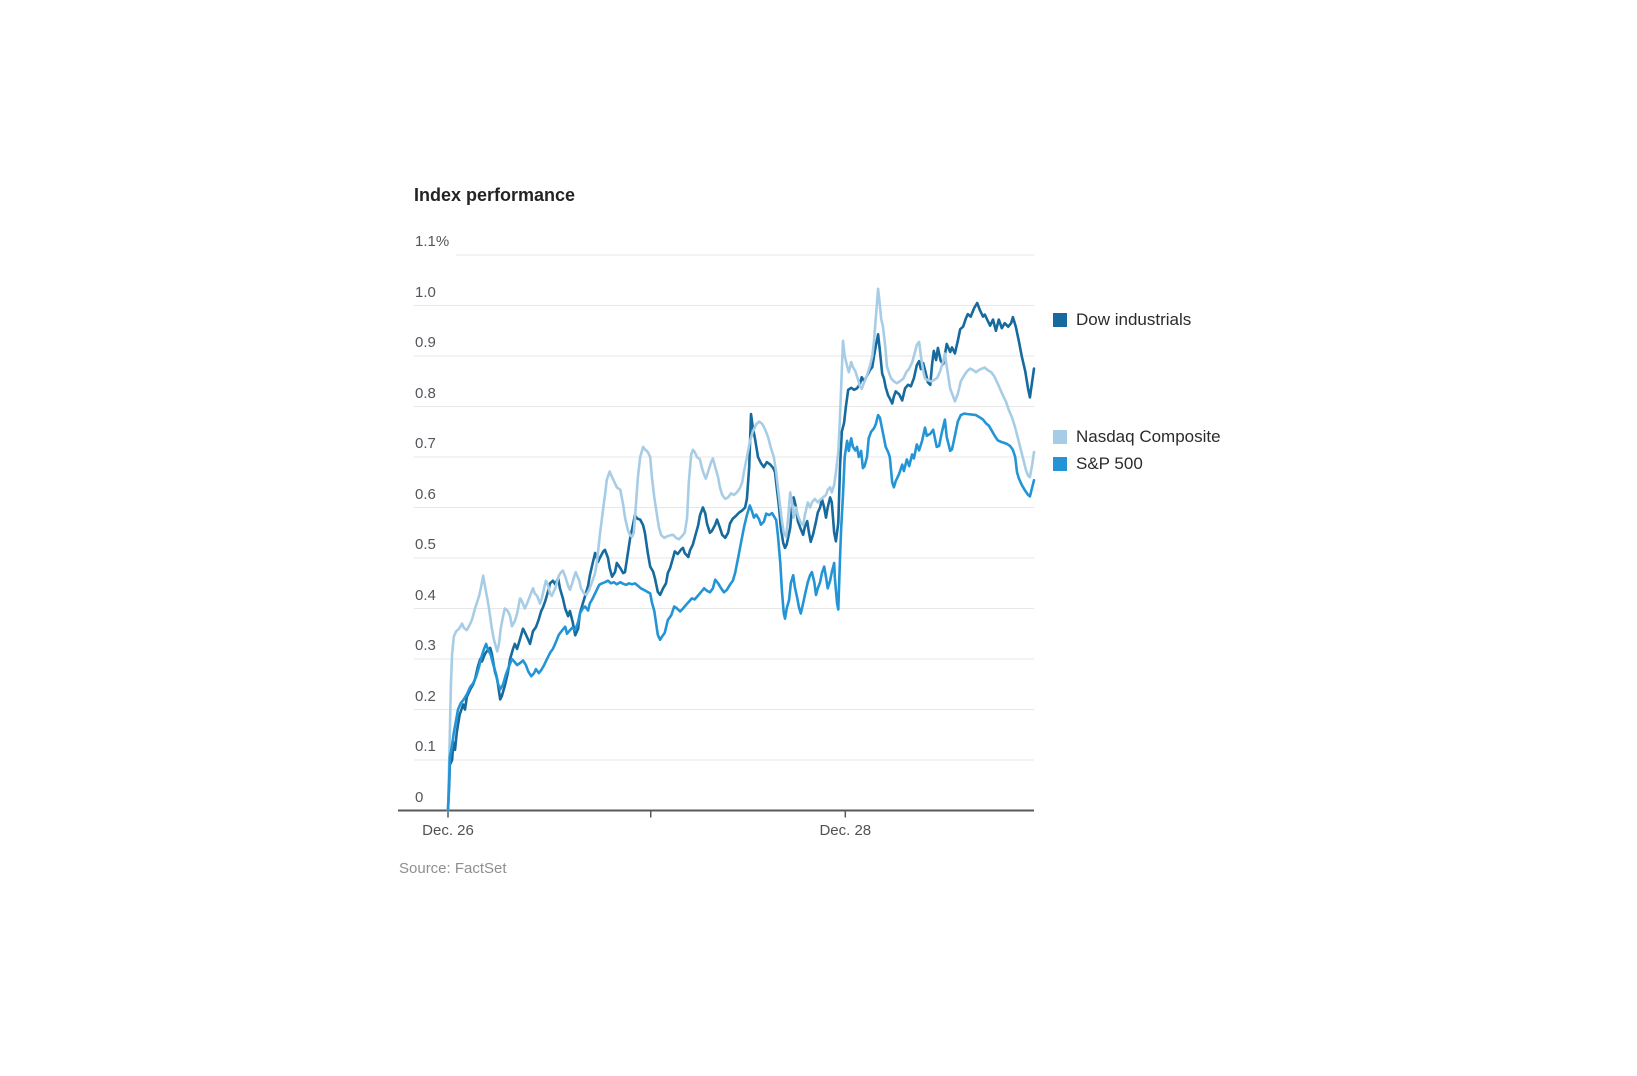 The height and width of the screenshot is (1076, 1637). I want to click on y-axis-label: 0.1, so click(425, 746).